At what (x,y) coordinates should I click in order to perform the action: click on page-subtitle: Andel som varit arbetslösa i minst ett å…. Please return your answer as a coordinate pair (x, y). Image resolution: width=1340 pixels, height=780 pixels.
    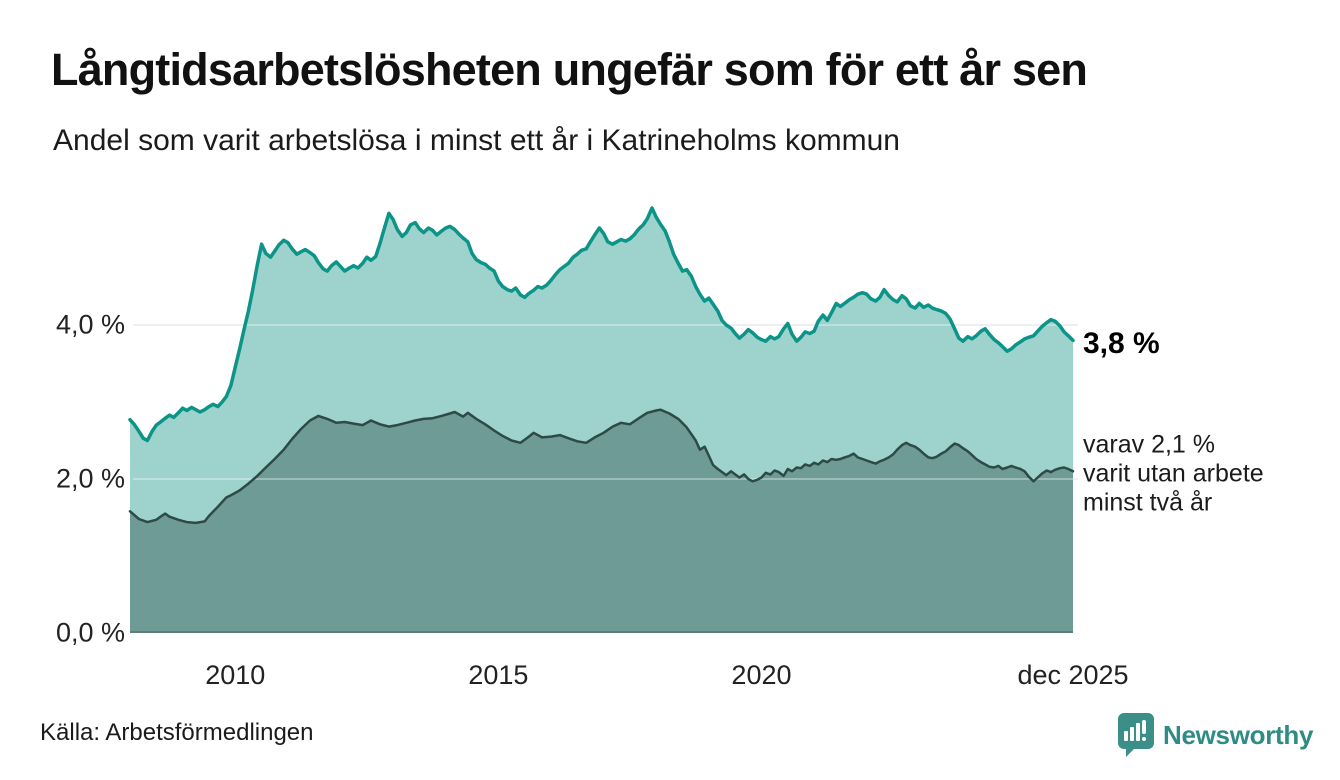
    Looking at the image, I should click on (476, 140).